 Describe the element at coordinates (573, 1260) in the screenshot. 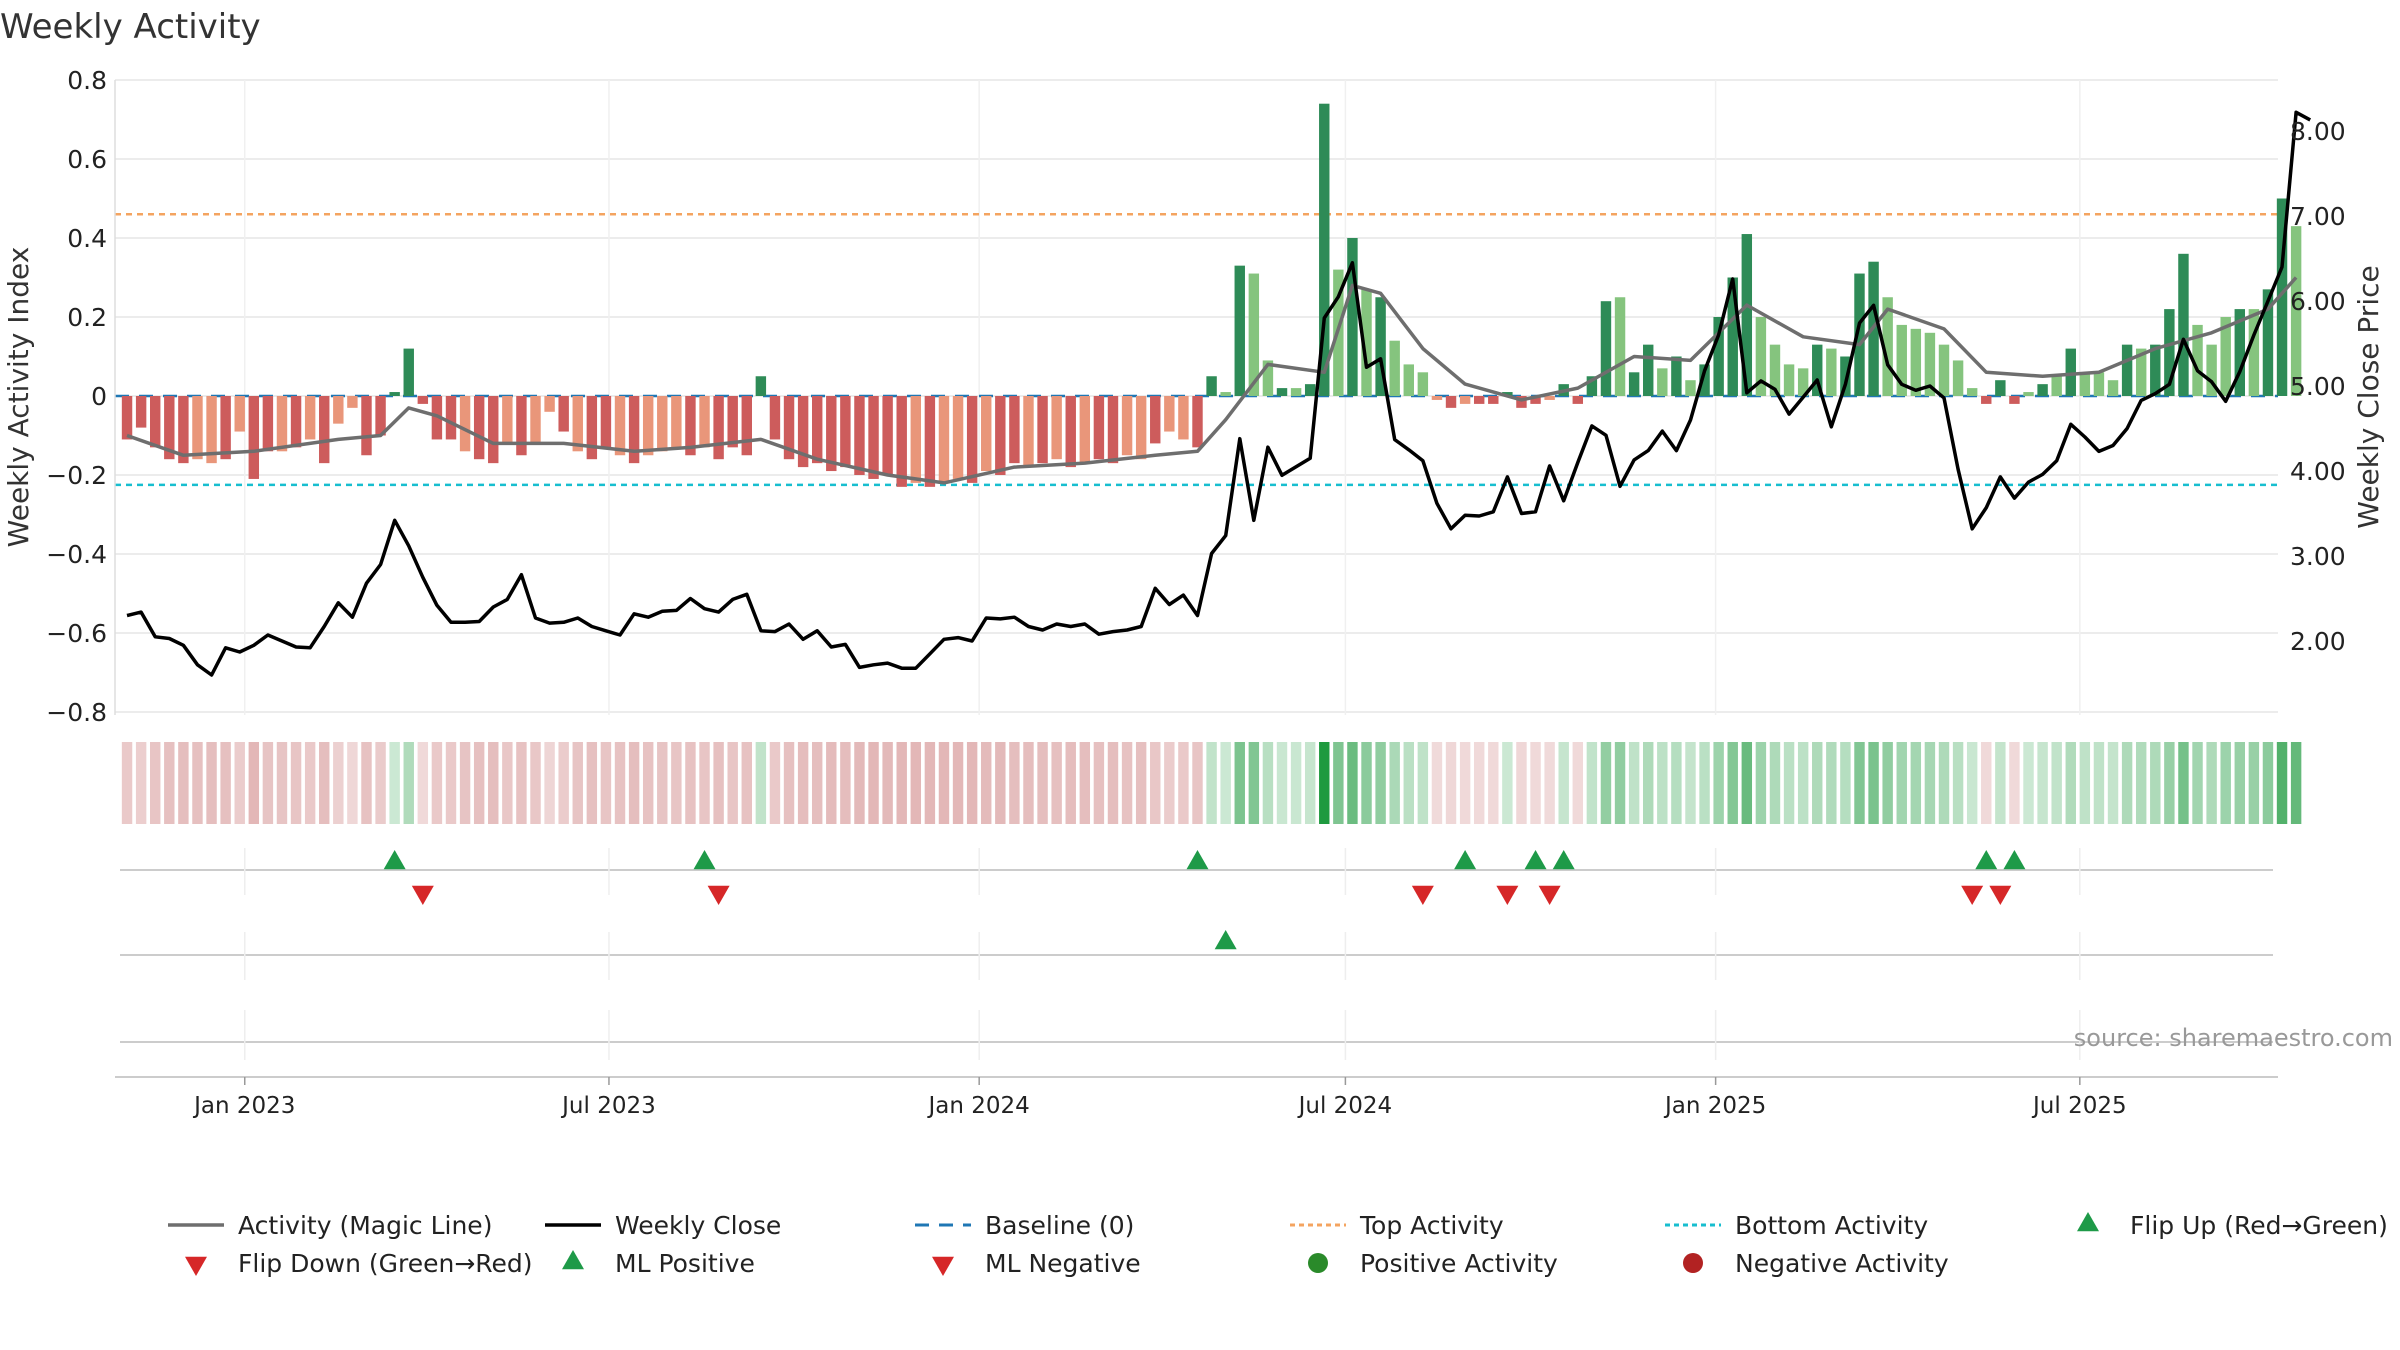

I see `legend-swatch-ml_pos` at that location.